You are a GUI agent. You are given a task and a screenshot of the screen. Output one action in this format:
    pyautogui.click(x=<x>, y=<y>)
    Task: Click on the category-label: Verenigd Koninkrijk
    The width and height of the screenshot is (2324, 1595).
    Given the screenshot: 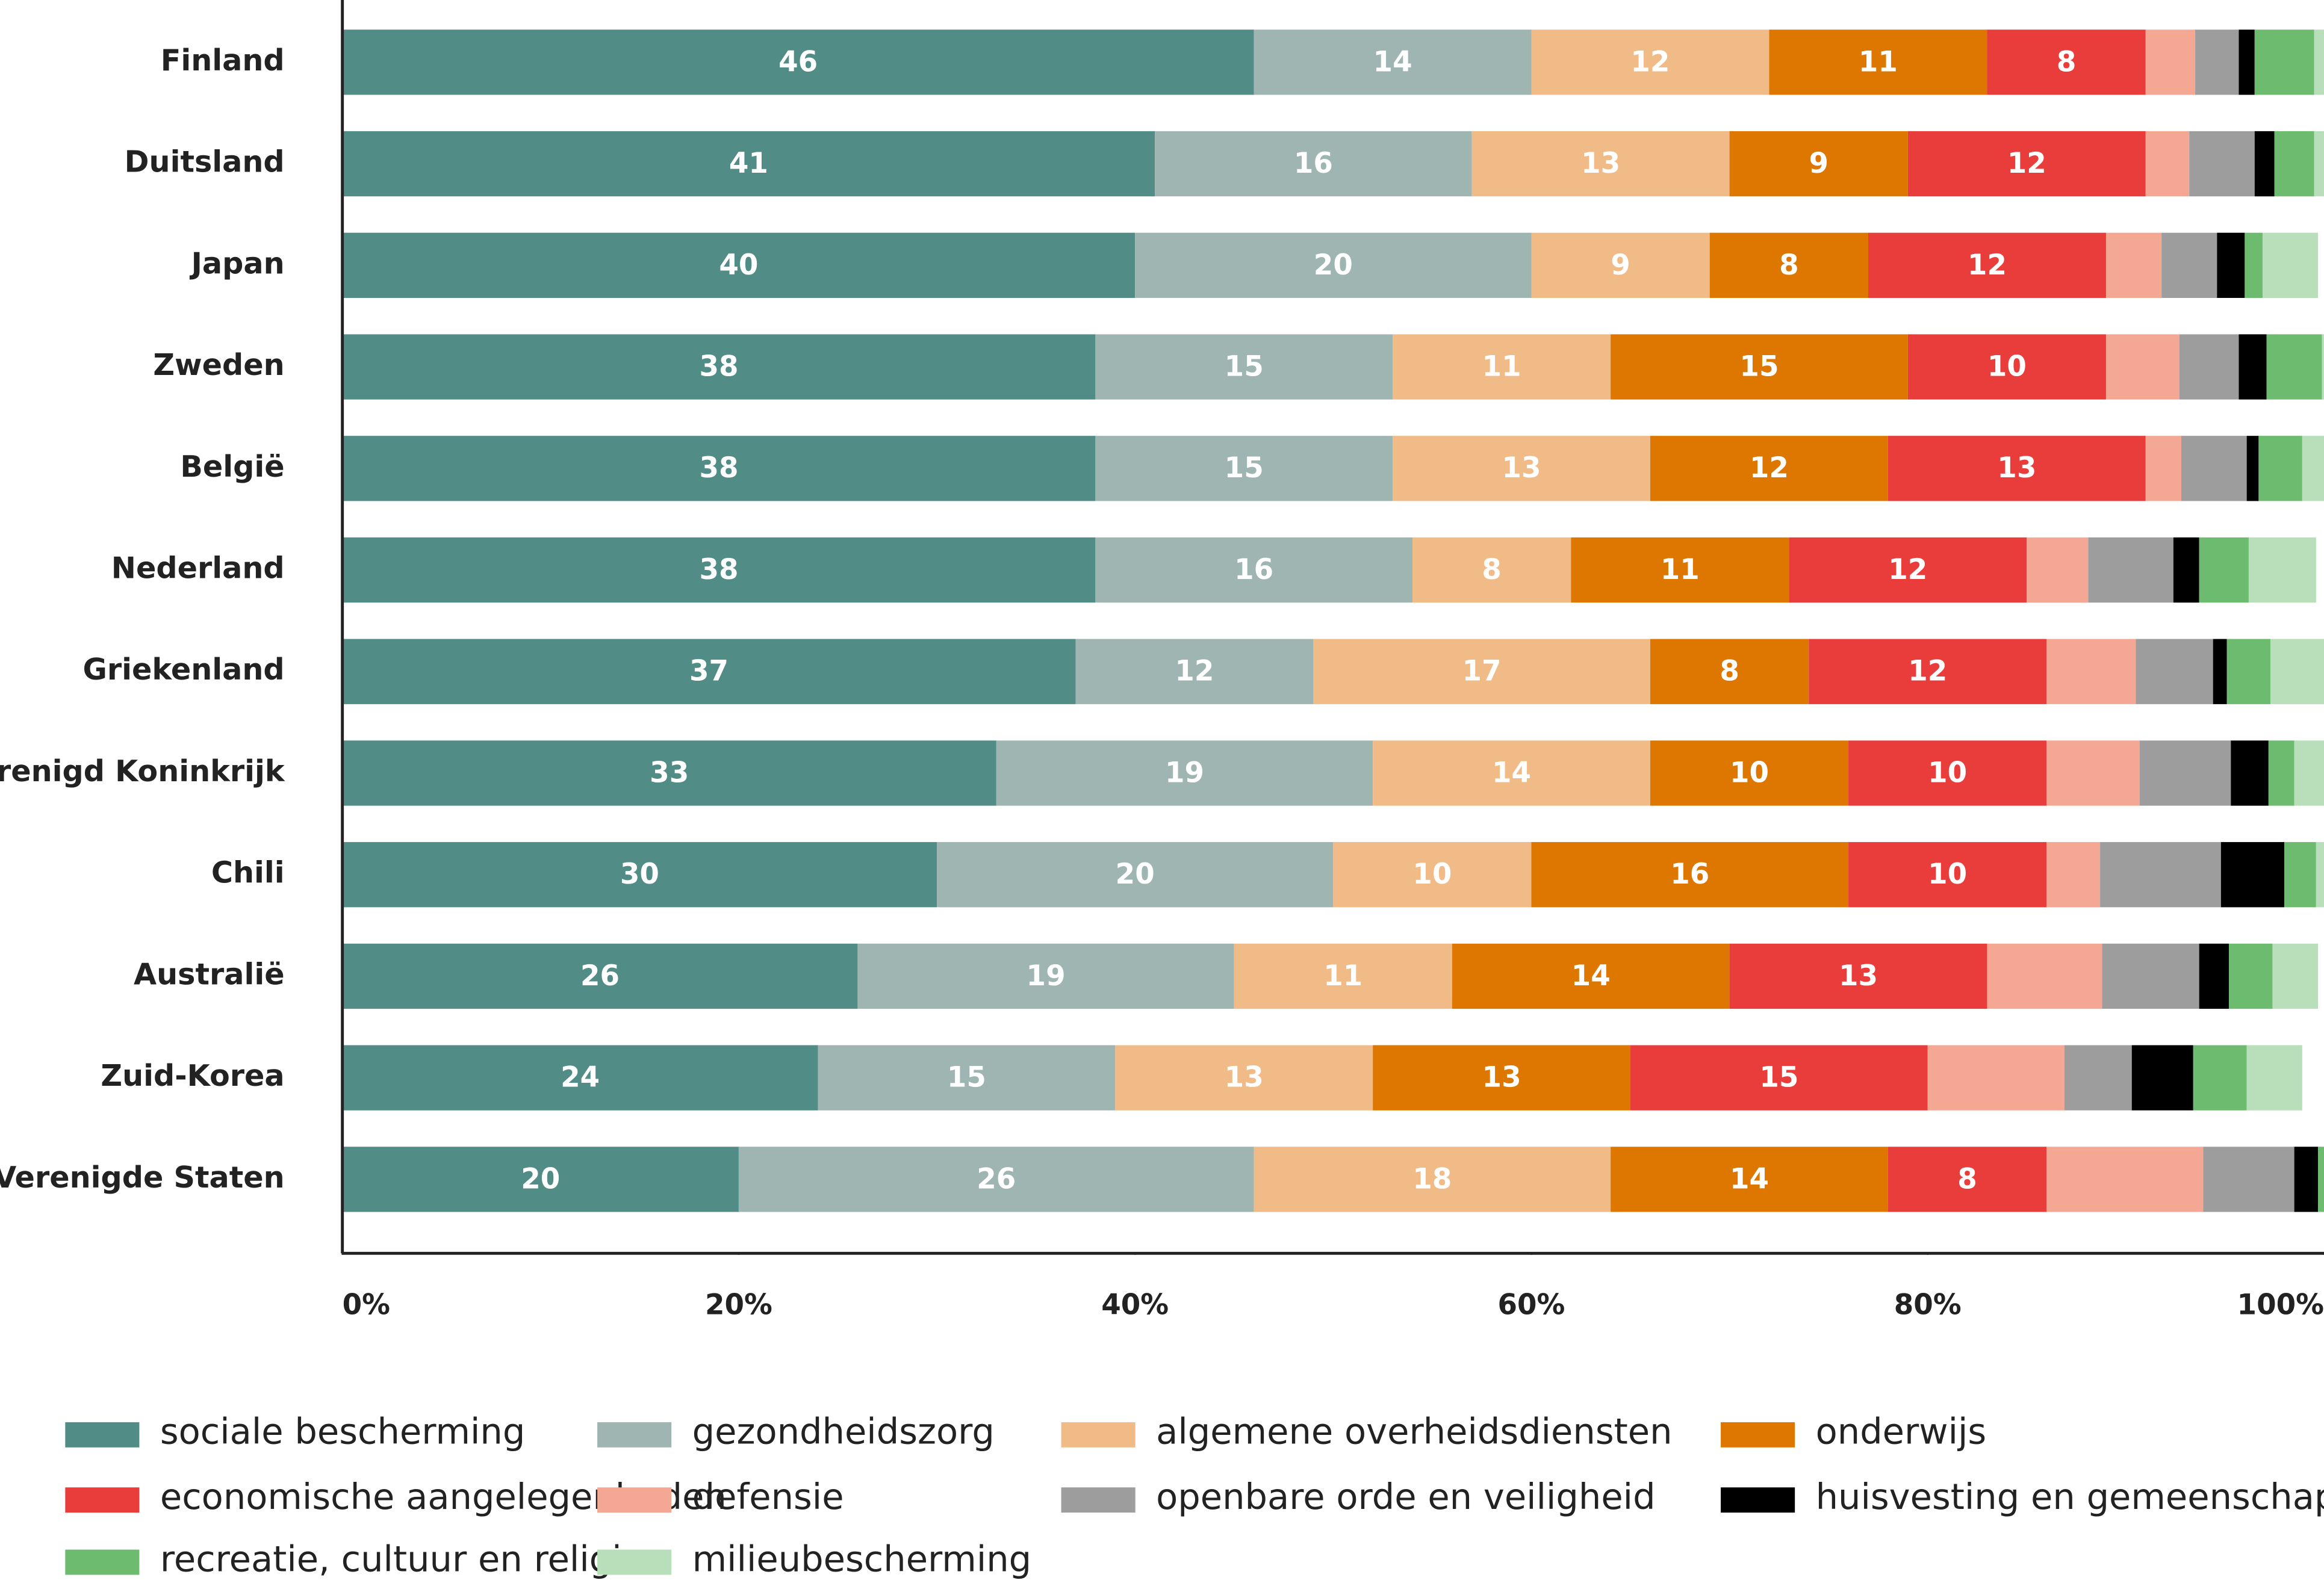 What is the action you would take?
    pyautogui.click(x=142, y=771)
    